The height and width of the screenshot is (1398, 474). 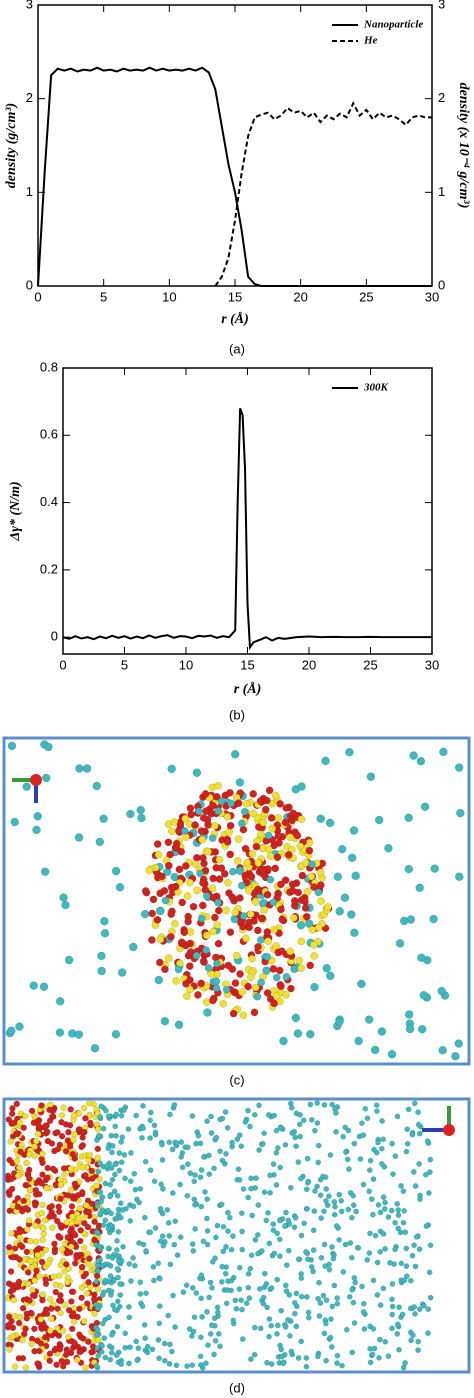 I want to click on y-tick-label: 0.8, so click(x=49, y=366).